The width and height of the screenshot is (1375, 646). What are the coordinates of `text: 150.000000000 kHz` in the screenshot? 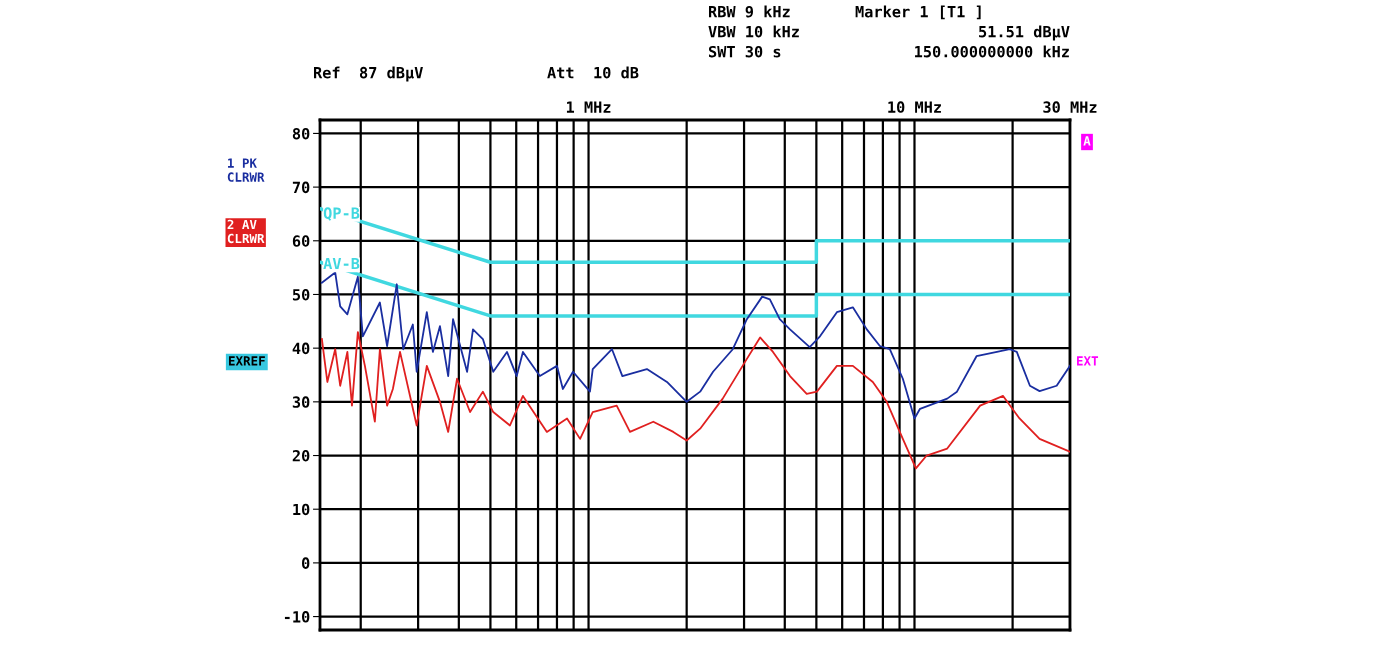 It's located at (992, 51).